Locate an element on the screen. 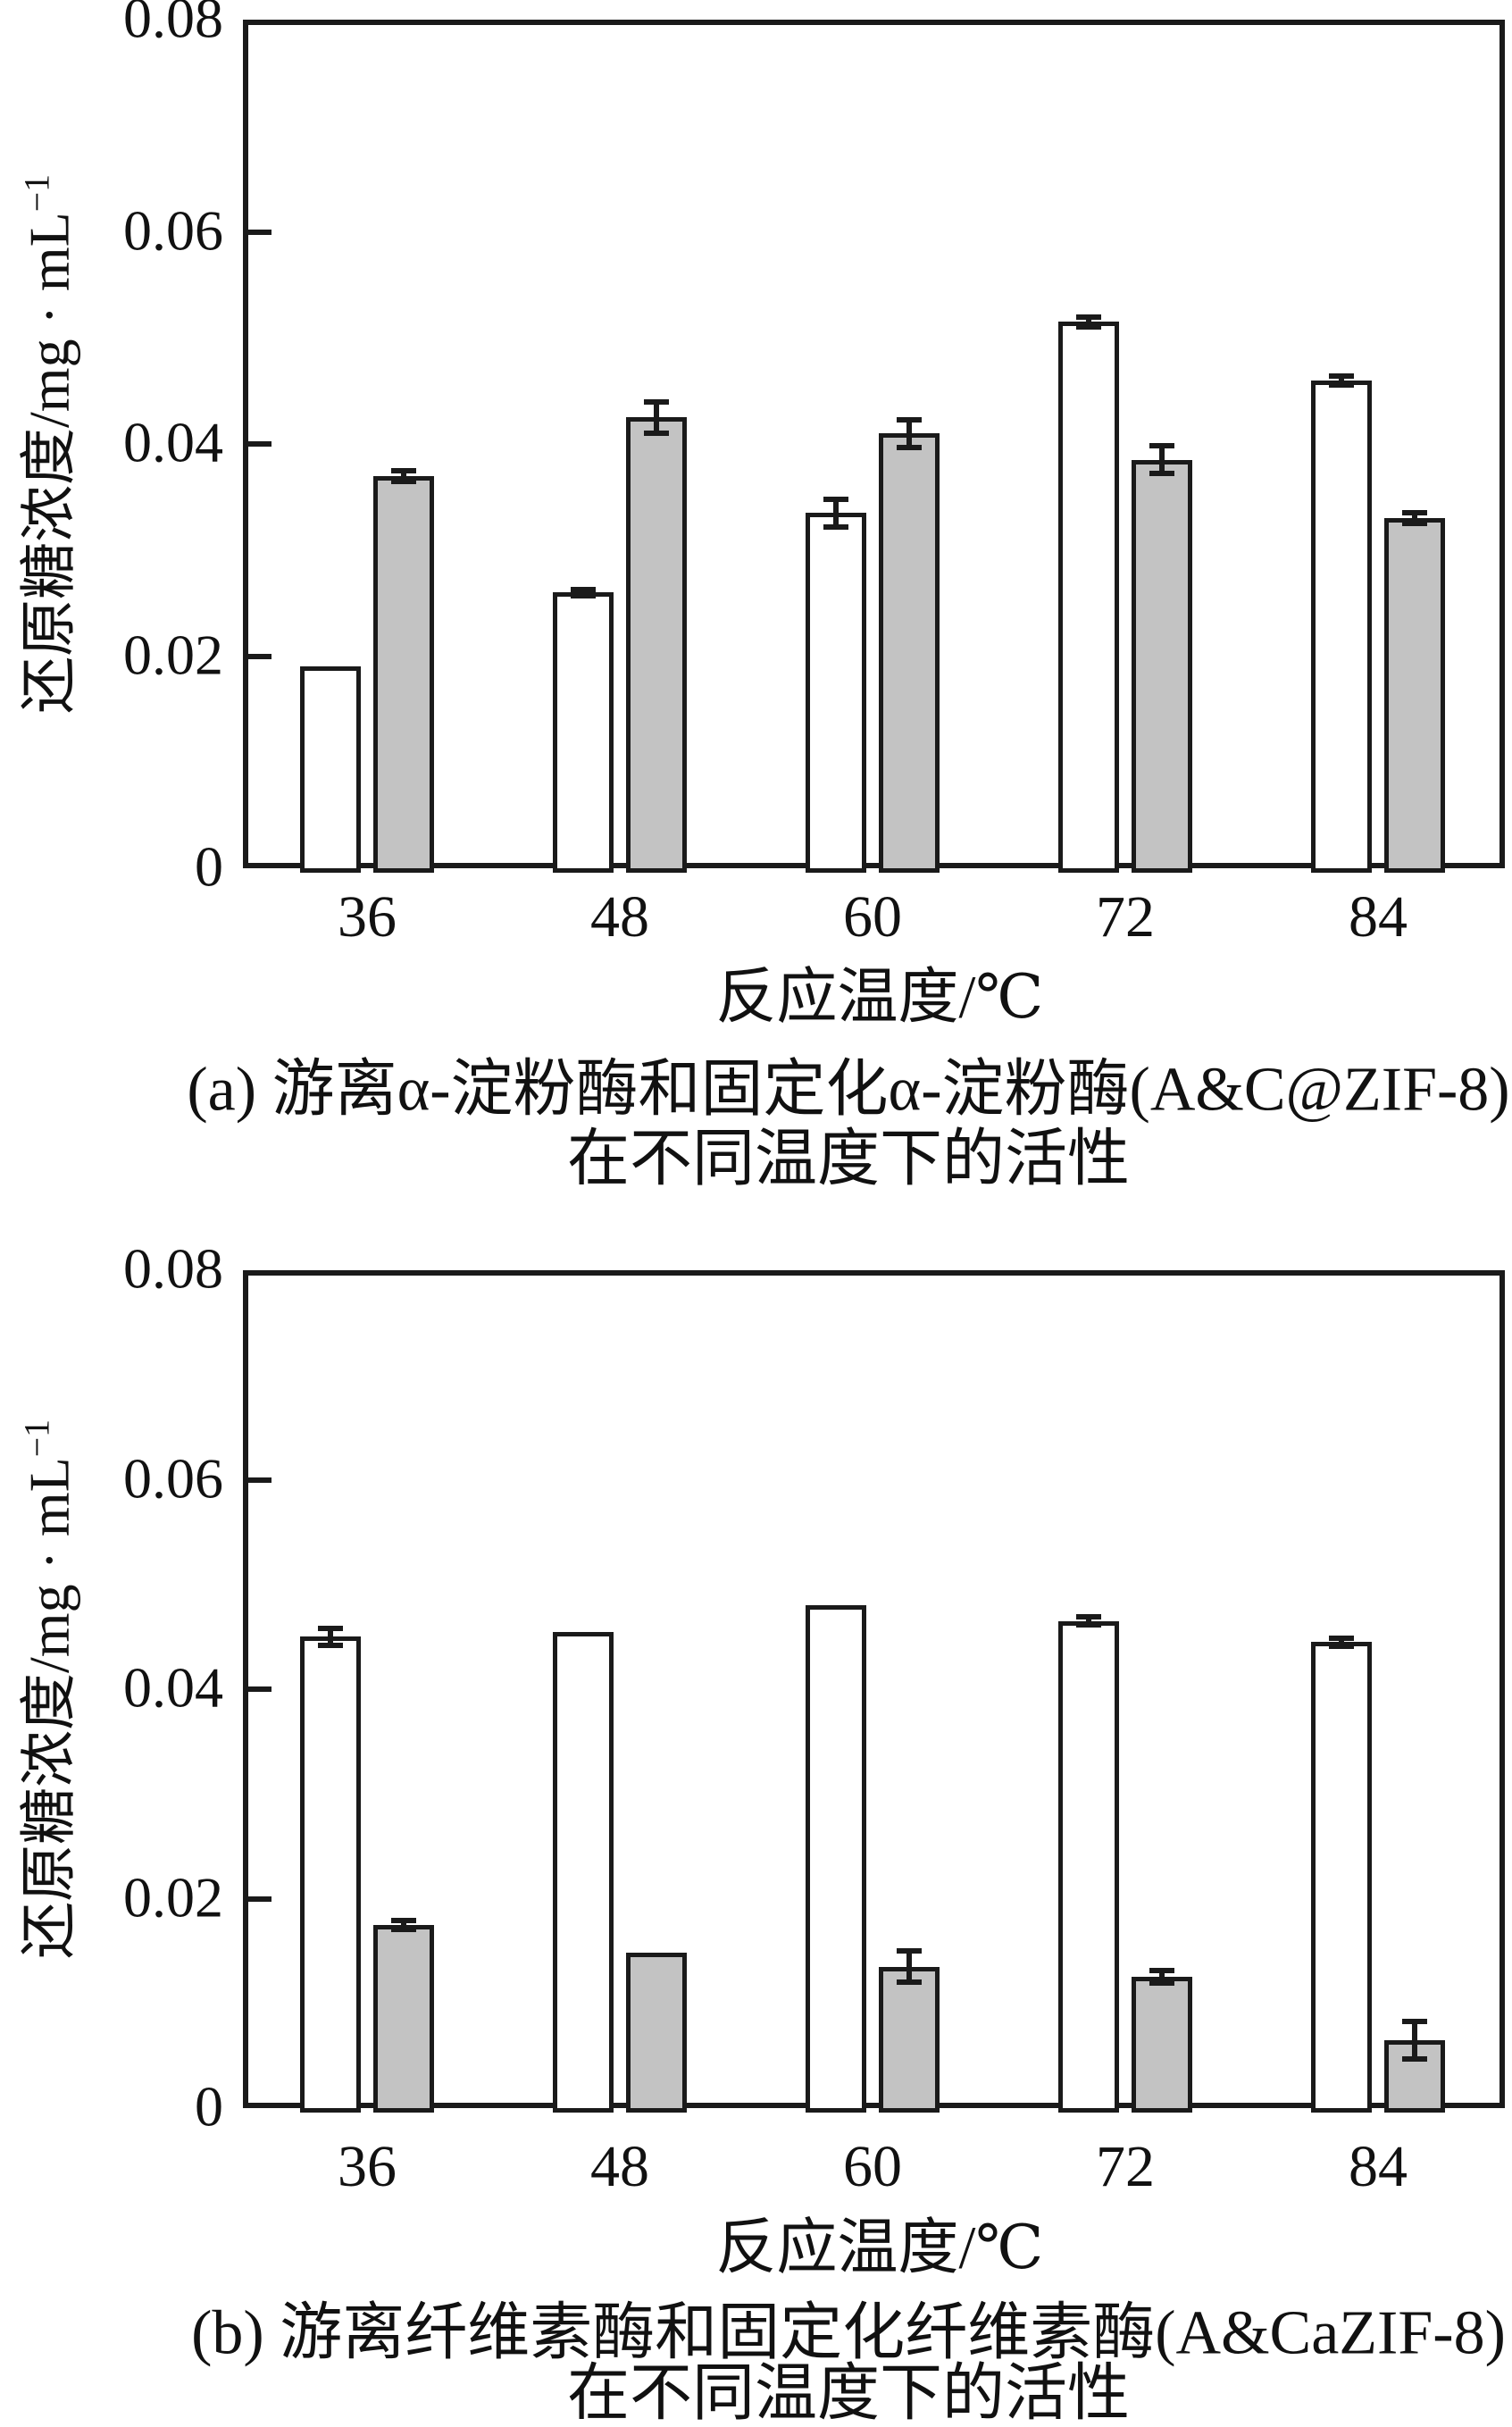  error-bar-line-a-48-immobilized is located at coordinates (583, 592).